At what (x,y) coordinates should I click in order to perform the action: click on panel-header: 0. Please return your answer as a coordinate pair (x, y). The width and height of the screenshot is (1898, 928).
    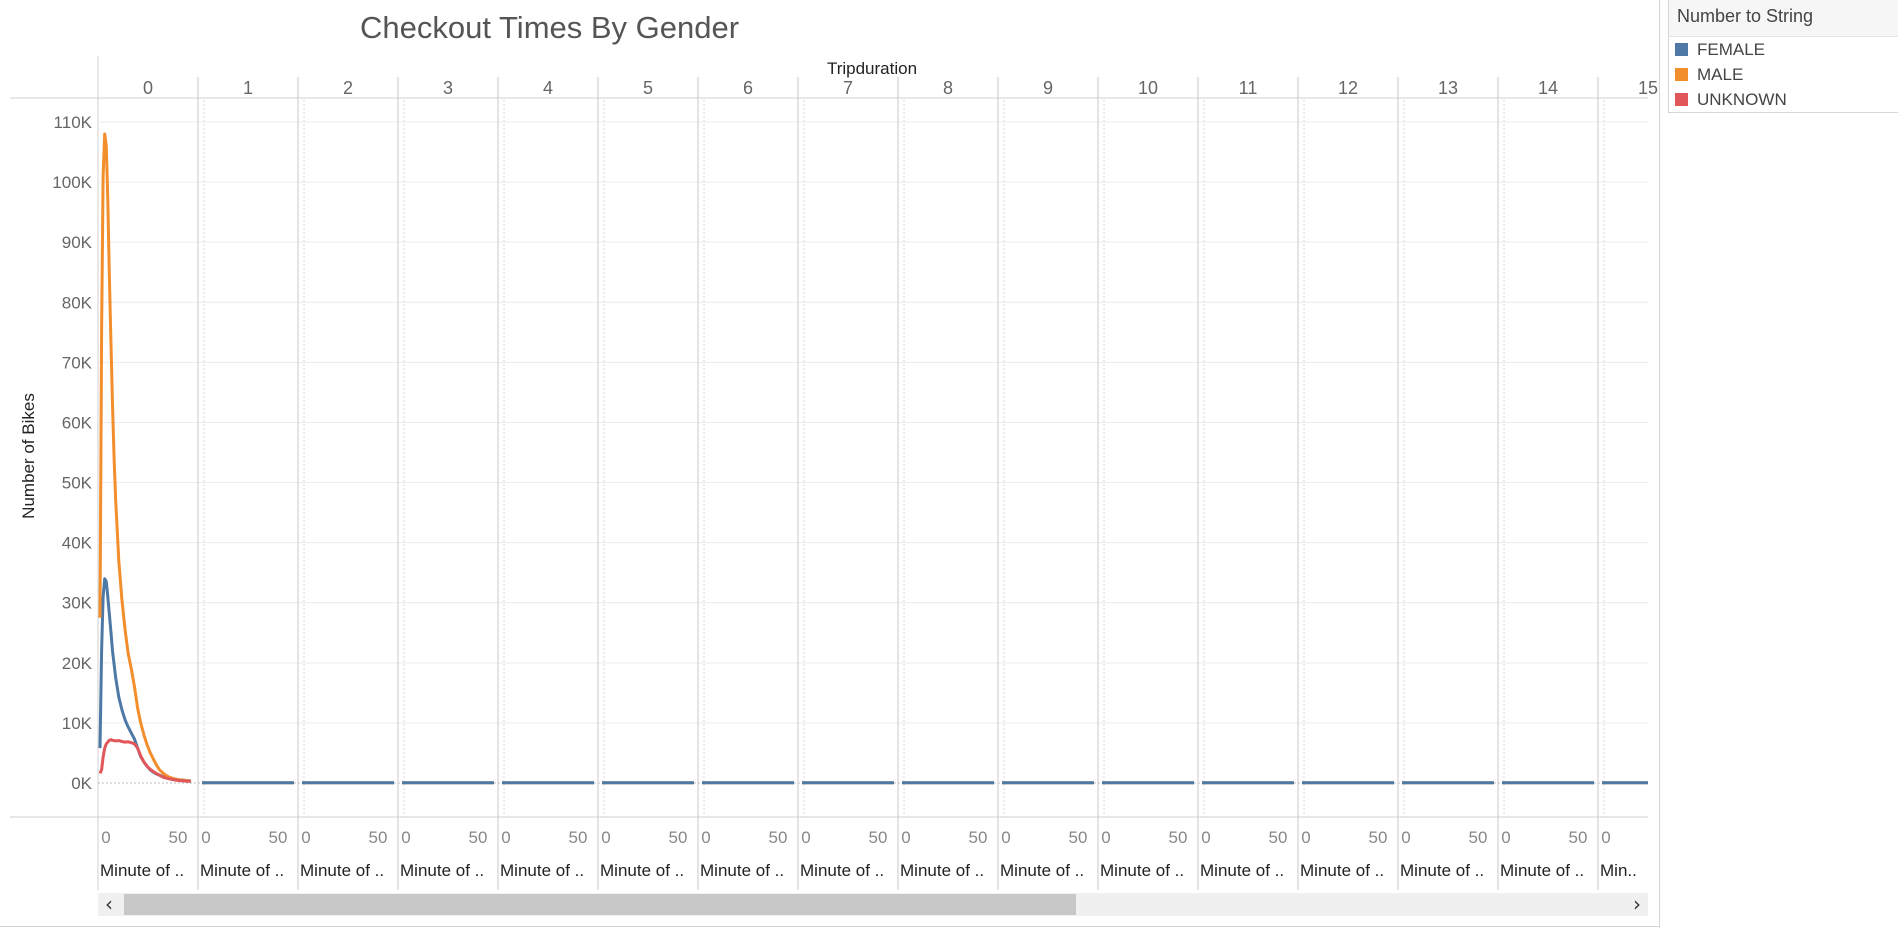
    Looking at the image, I should click on (148, 88).